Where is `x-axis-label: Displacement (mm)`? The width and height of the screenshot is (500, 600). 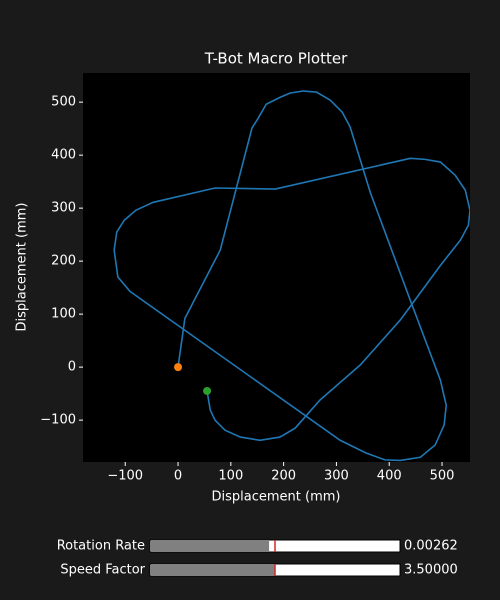 x-axis-label: Displacement (mm) is located at coordinates (276, 497).